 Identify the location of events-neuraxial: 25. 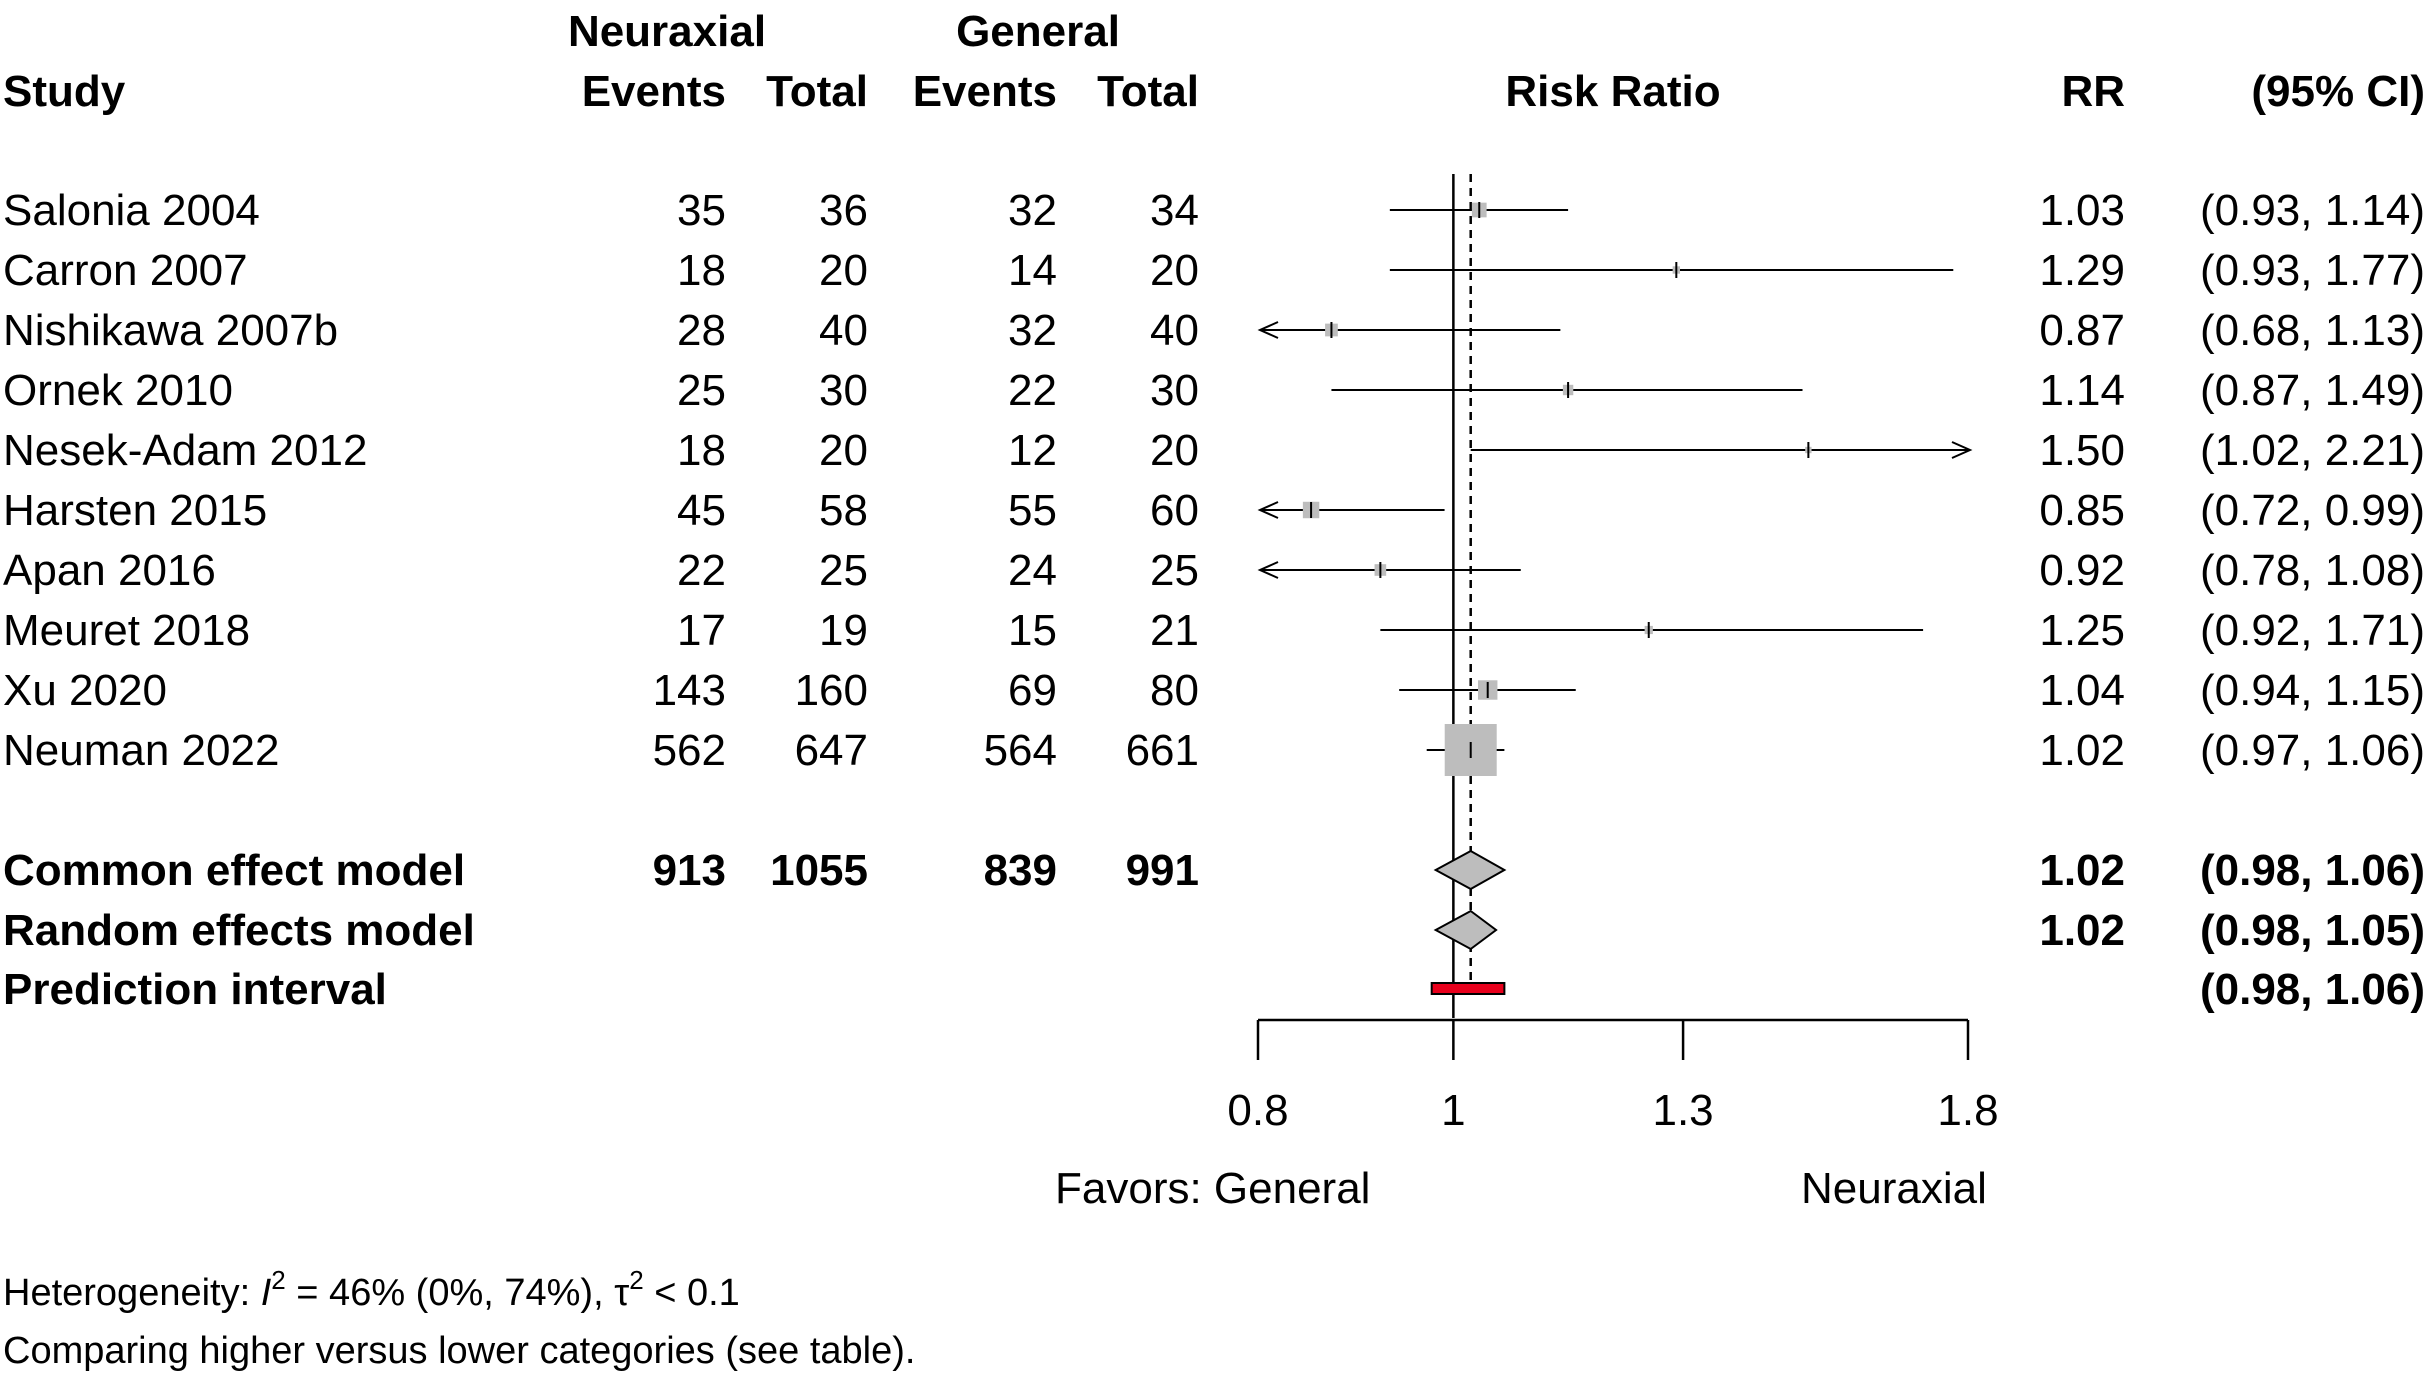
(701, 390).